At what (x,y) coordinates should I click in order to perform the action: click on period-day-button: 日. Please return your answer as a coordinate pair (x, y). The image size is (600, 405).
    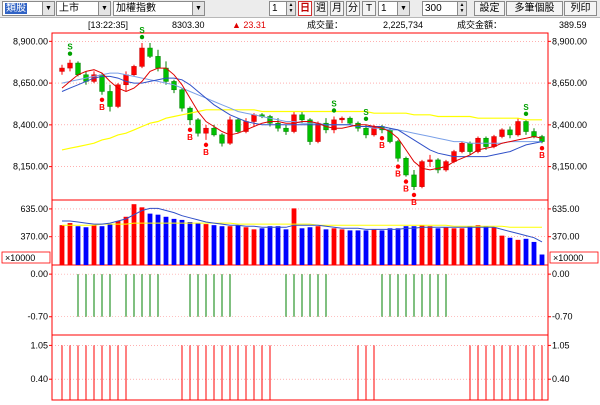
    Looking at the image, I should click on (305, 8).